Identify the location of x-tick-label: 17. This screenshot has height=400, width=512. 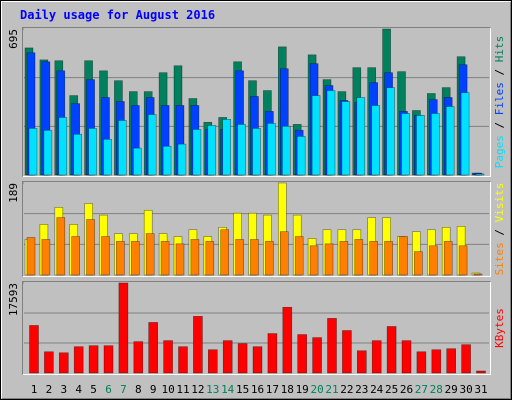
(272, 389).